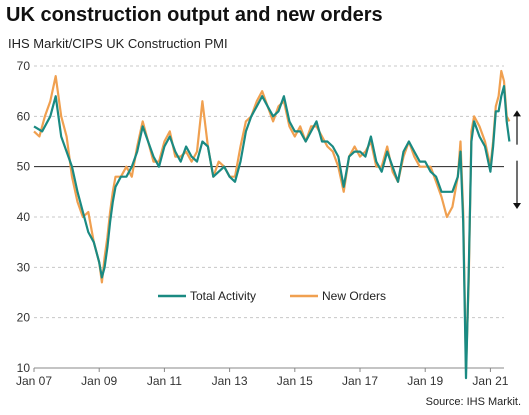  I want to click on y-tick-label: 40, so click(24, 217).